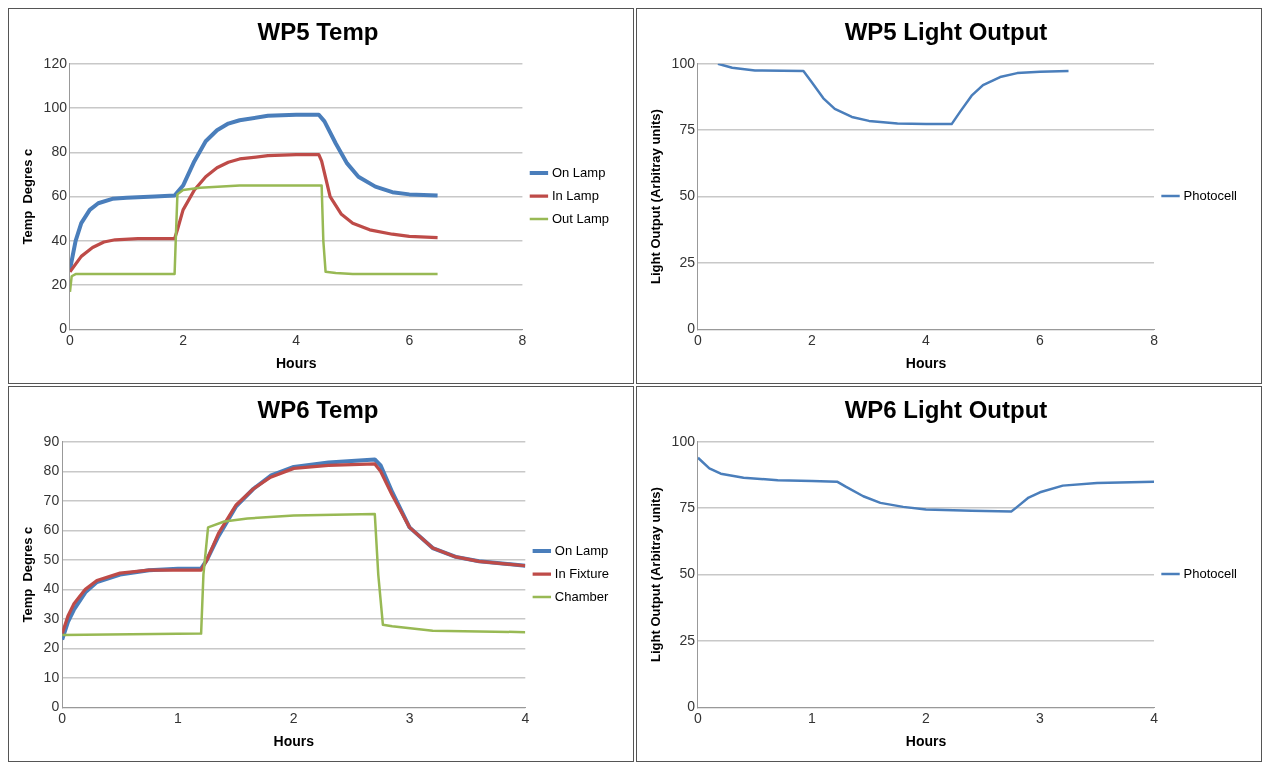  What do you see at coordinates (580, 218) in the screenshot?
I see `legend-label: Out Lamp` at bounding box center [580, 218].